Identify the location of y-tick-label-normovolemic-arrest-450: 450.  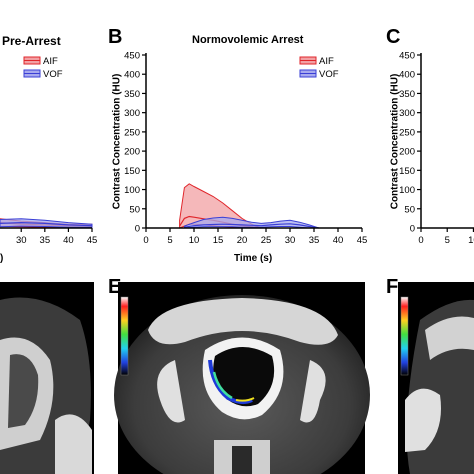
(132, 56).